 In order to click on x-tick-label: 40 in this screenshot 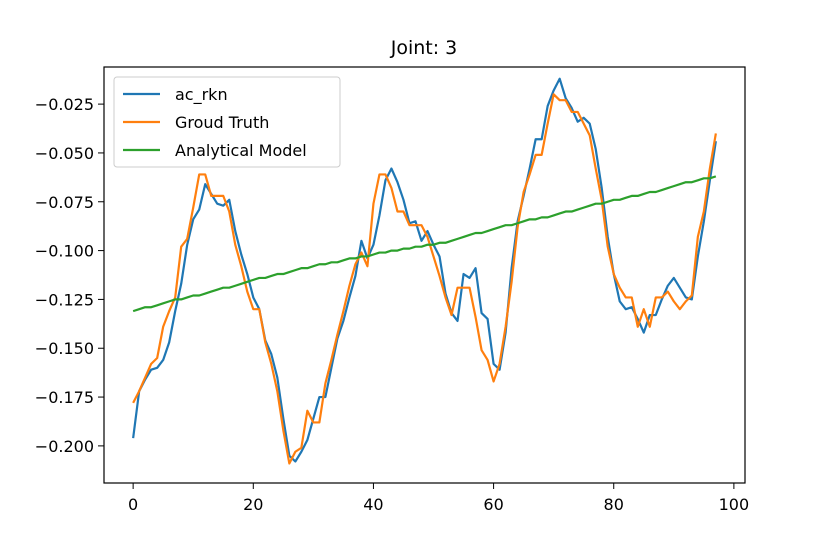, I will do `click(373, 504)`.